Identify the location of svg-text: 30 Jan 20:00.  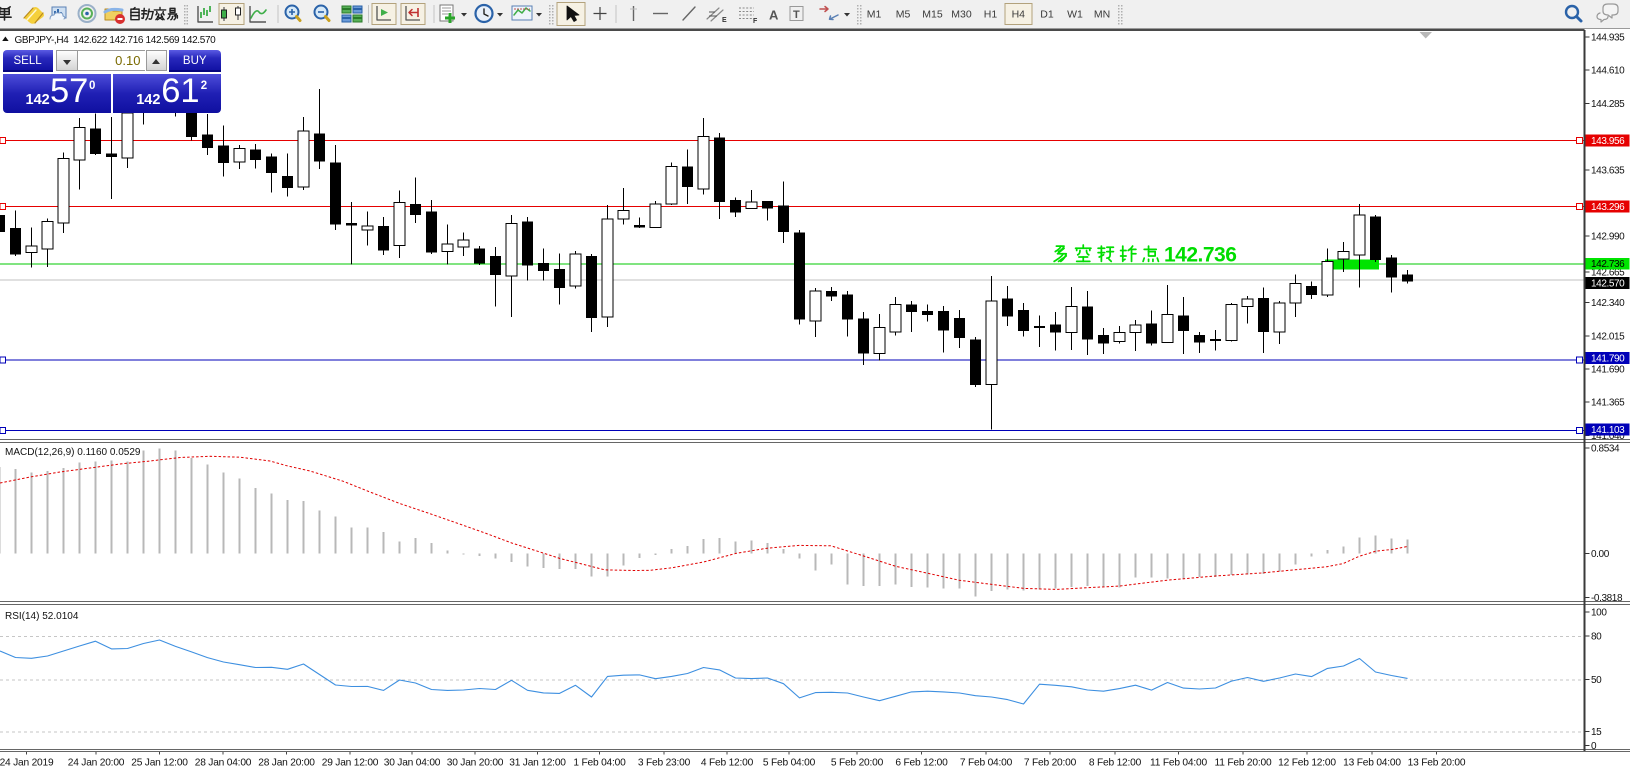
(475, 763).